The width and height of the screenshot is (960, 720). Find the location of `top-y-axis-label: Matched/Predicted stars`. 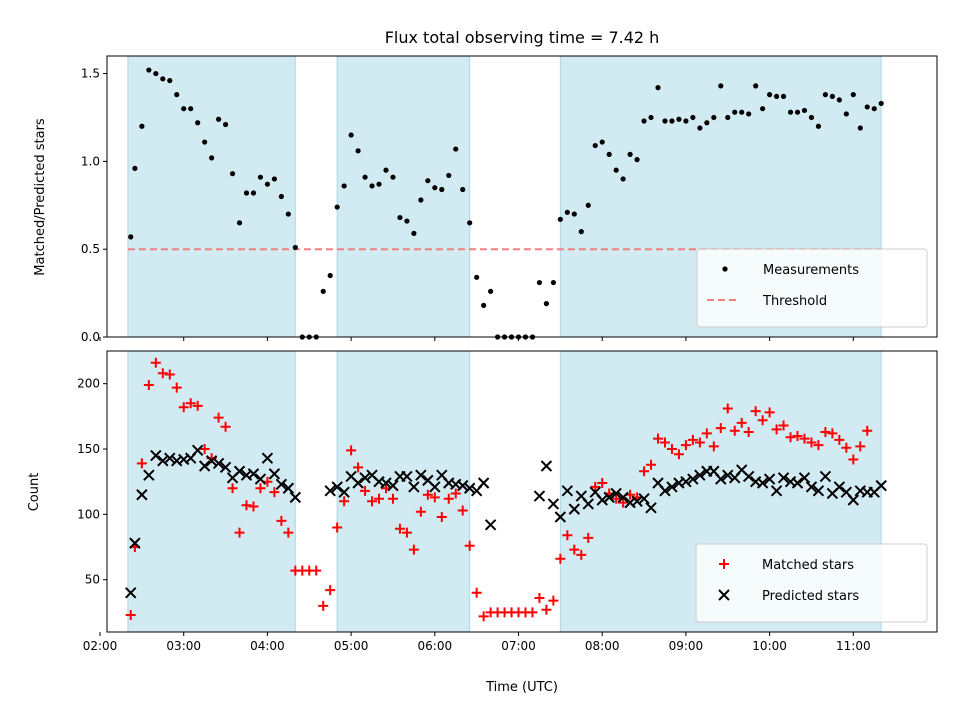

top-y-axis-label: Matched/Predicted stars is located at coordinates (40, 197).